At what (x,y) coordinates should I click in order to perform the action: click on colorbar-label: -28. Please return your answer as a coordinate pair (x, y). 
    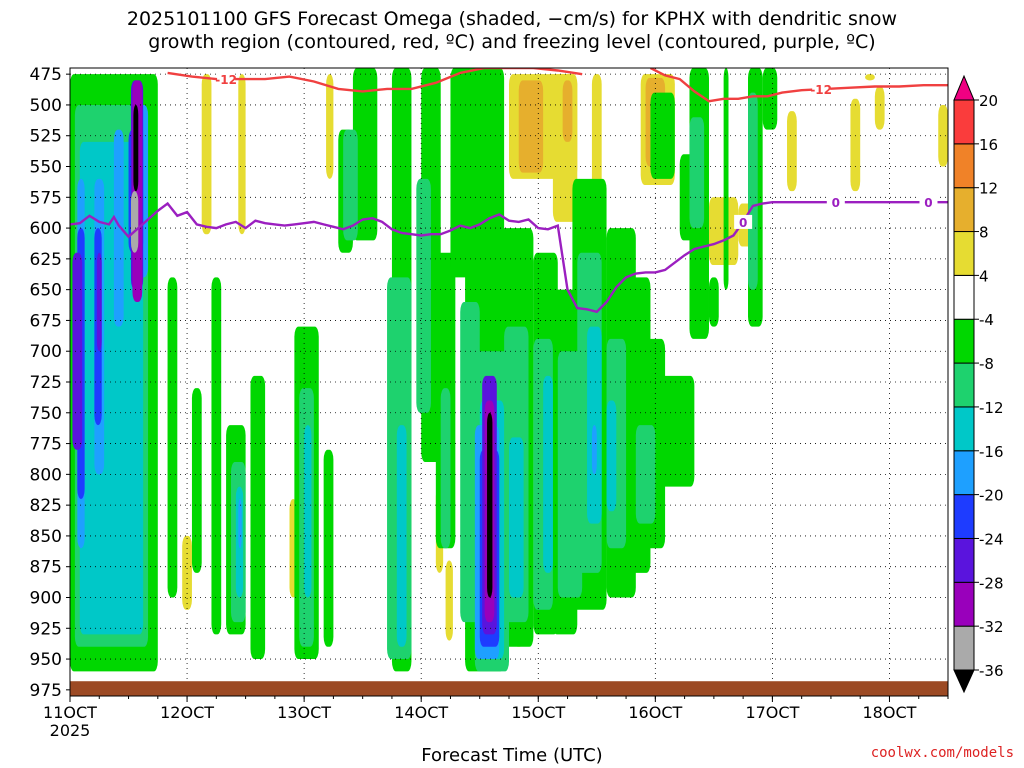
    Looking at the image, I should click on (991, 583).